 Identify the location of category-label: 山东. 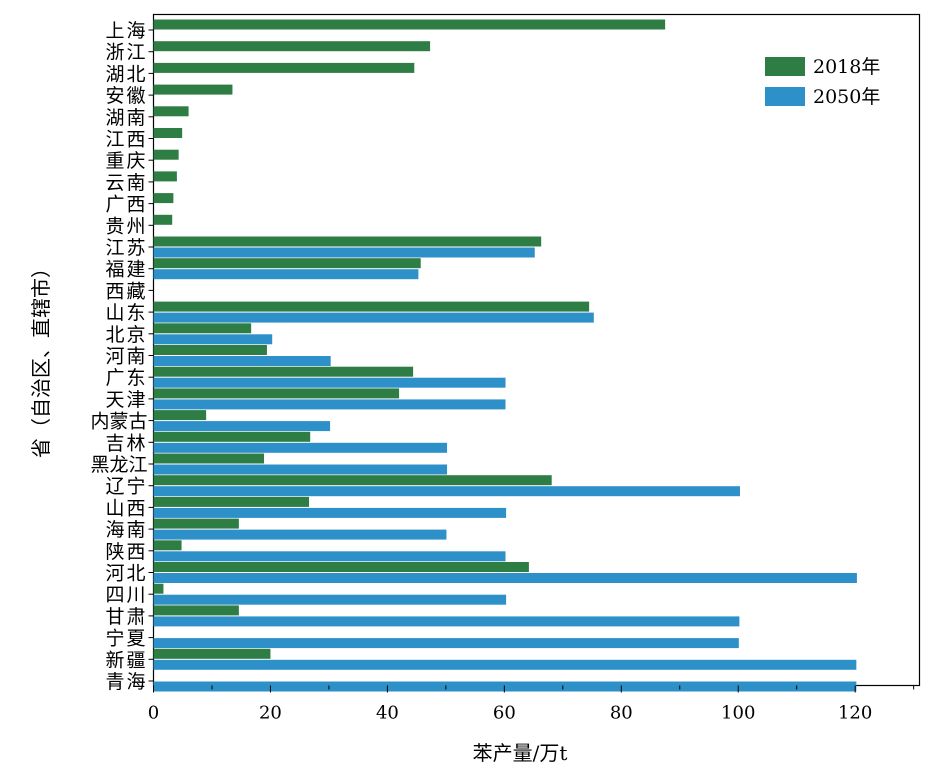
(126, 313).